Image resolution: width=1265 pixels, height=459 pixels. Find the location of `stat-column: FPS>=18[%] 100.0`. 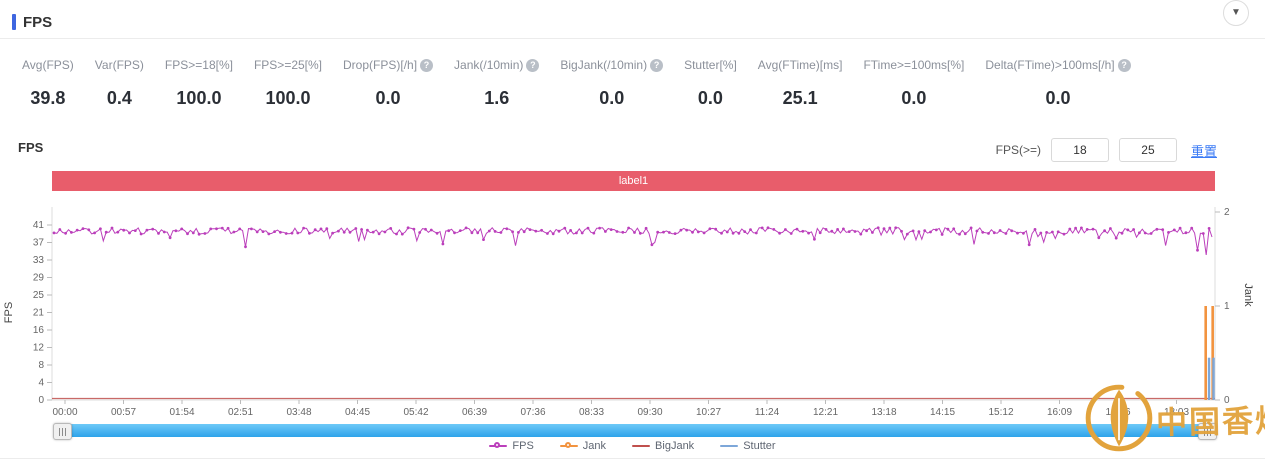

stat-column: FPS>=18[%] 100.0 is located at coordinates (199, 83).